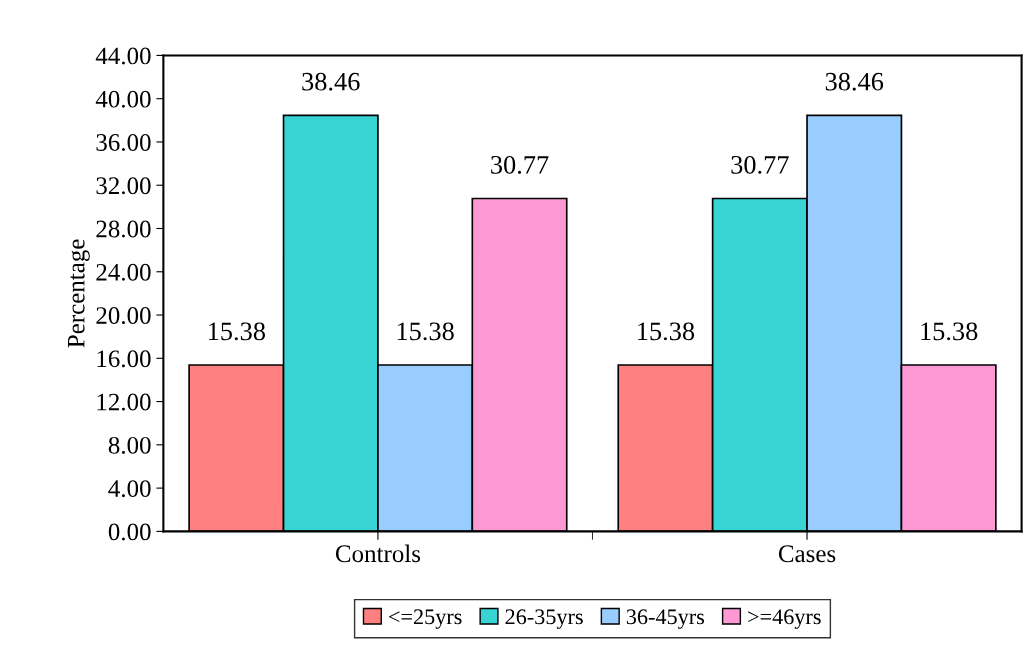 This screenshot has height=652, width=1034. What do you see at coordinates (129, 445) in the screenshot?
I see `y-tick-label: 8.00` at bounding box center [129, 445].